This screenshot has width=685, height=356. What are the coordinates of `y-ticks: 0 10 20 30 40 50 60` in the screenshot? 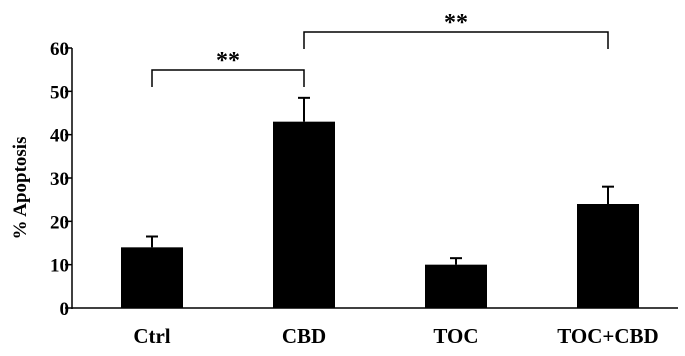 It's located at (61, 179).